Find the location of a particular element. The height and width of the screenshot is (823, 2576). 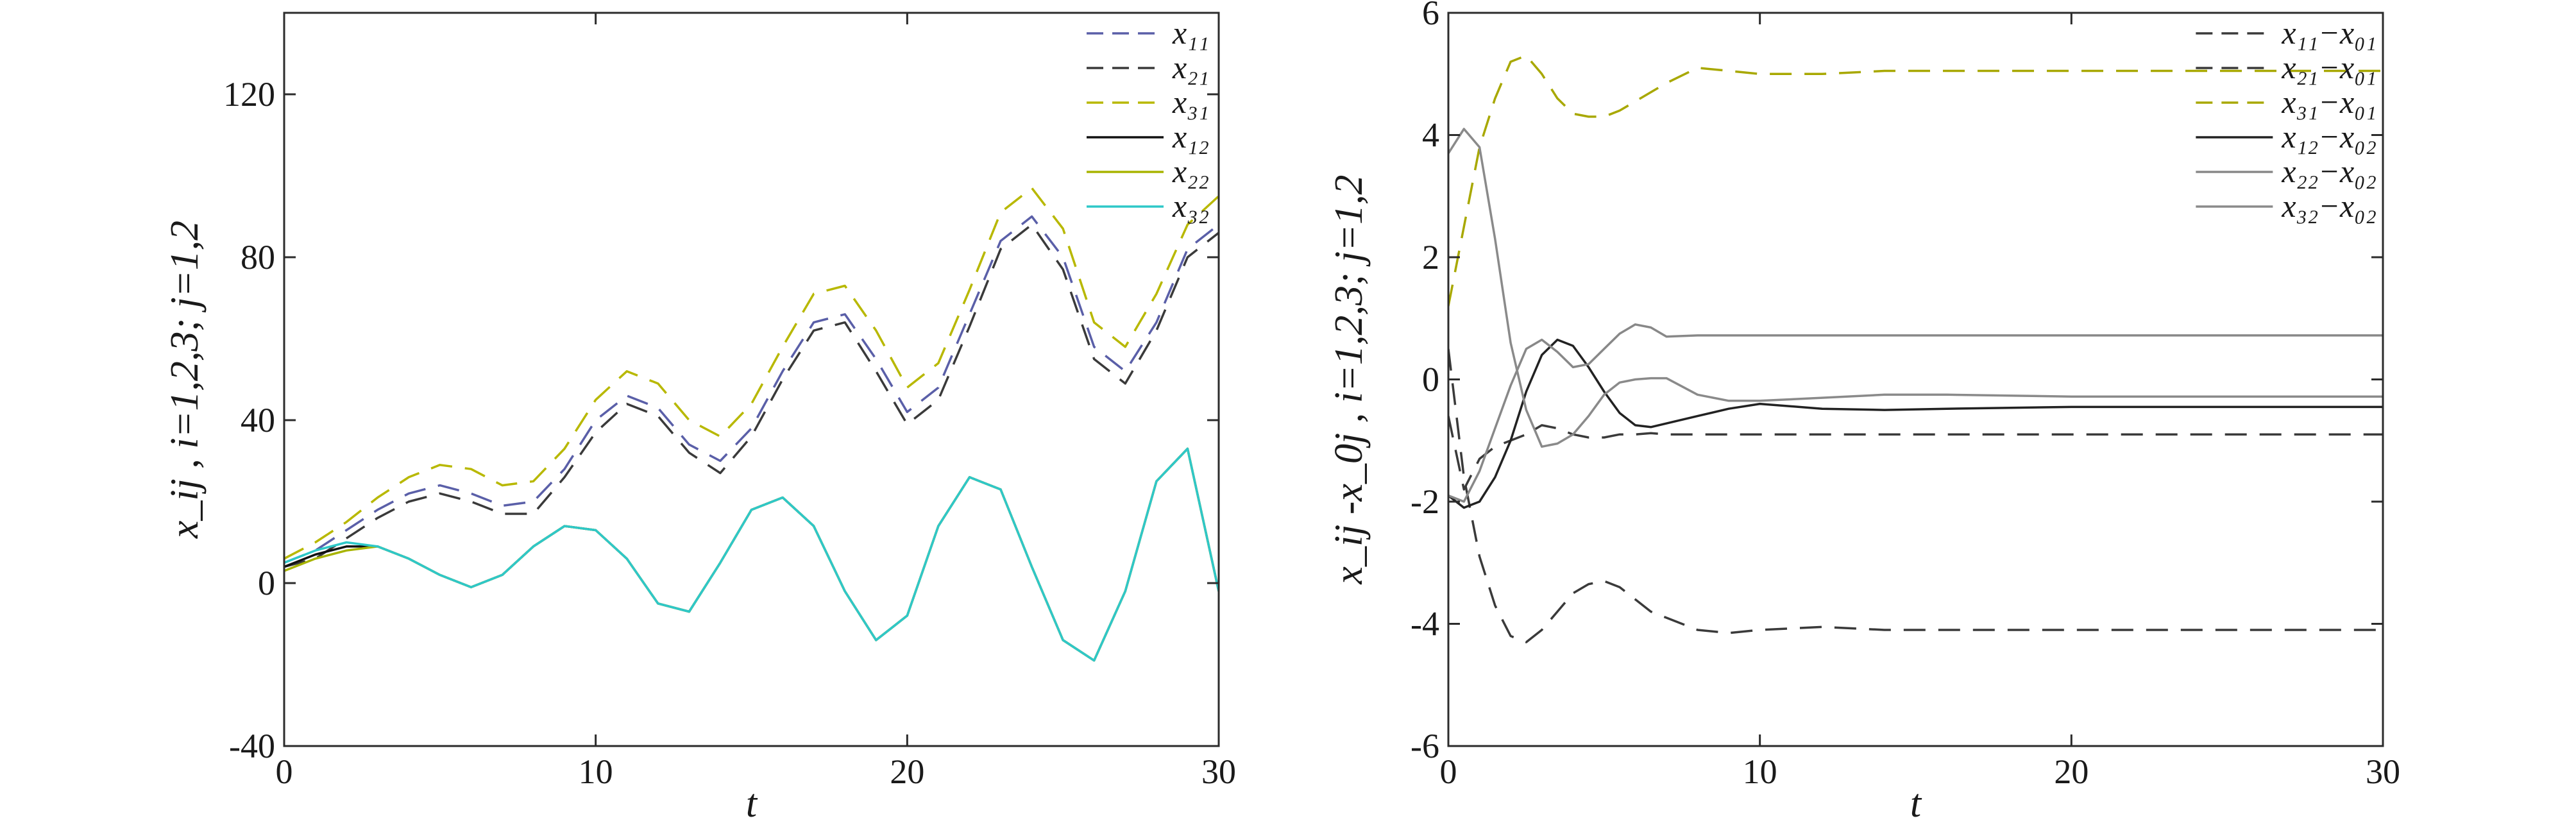

y-tick-label: 2 is located at coordinates (1430, 257).